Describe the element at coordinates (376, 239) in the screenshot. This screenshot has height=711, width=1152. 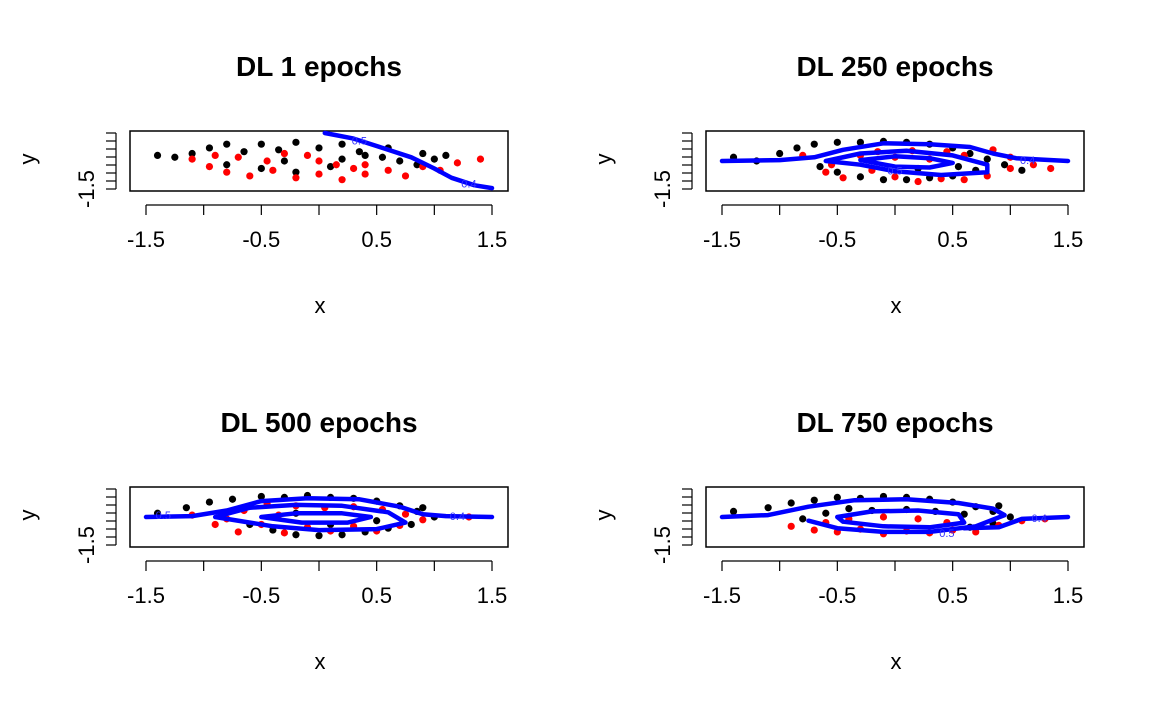
I see `x-tick-label: 0.5` at that location.